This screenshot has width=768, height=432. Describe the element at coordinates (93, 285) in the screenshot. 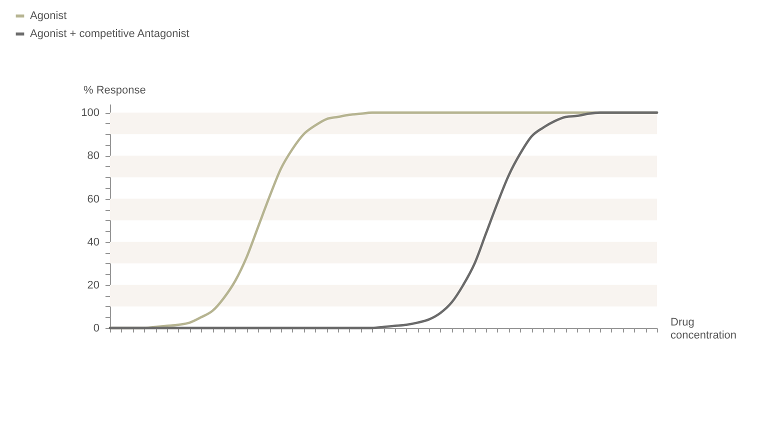

I see `y-tick-label: 20` at that location.